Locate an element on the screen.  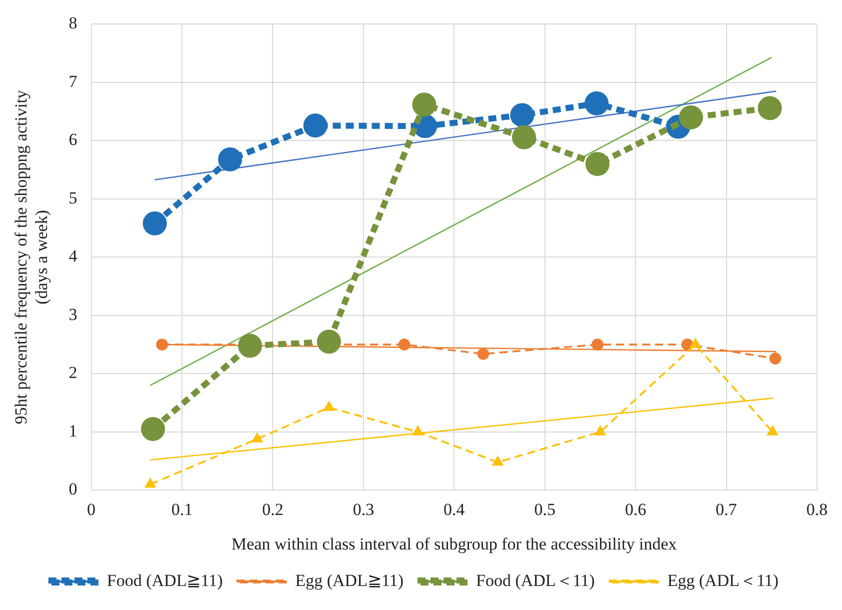
y-tick-label: 0 is located at coordinates (73, 489).